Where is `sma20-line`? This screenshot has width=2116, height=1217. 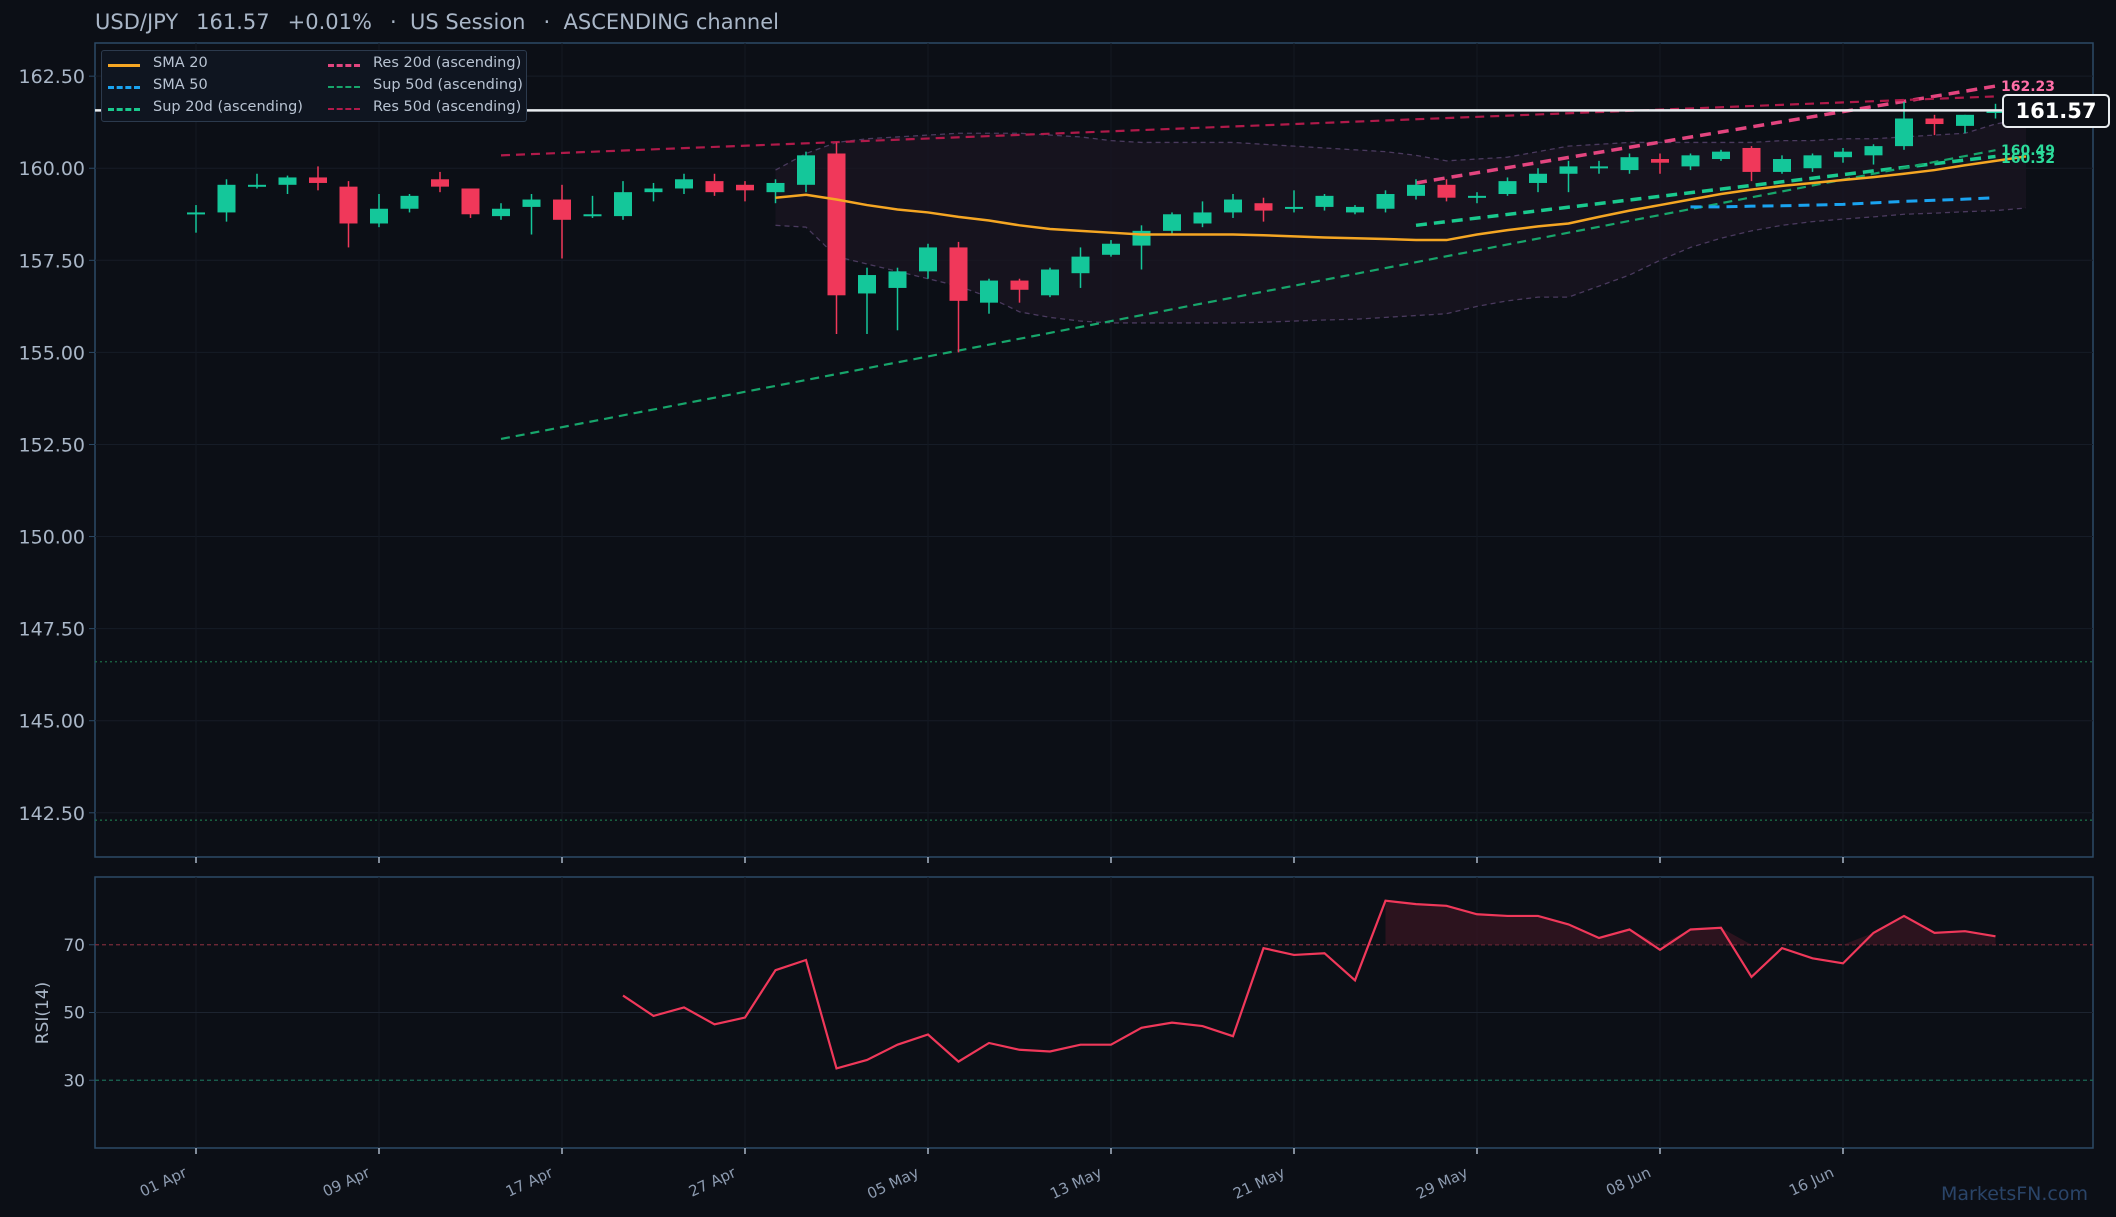 sma20-line is located at coordinates (1401, 198).